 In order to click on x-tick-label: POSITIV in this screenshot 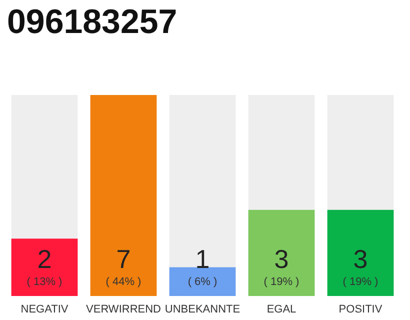, I will do `click(360, 310)`.